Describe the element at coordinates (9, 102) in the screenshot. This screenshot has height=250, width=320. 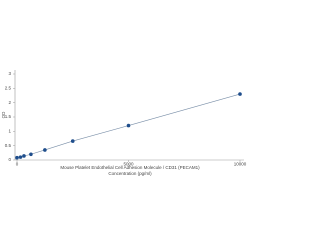
I see `y-tick-label: 2` at that location.